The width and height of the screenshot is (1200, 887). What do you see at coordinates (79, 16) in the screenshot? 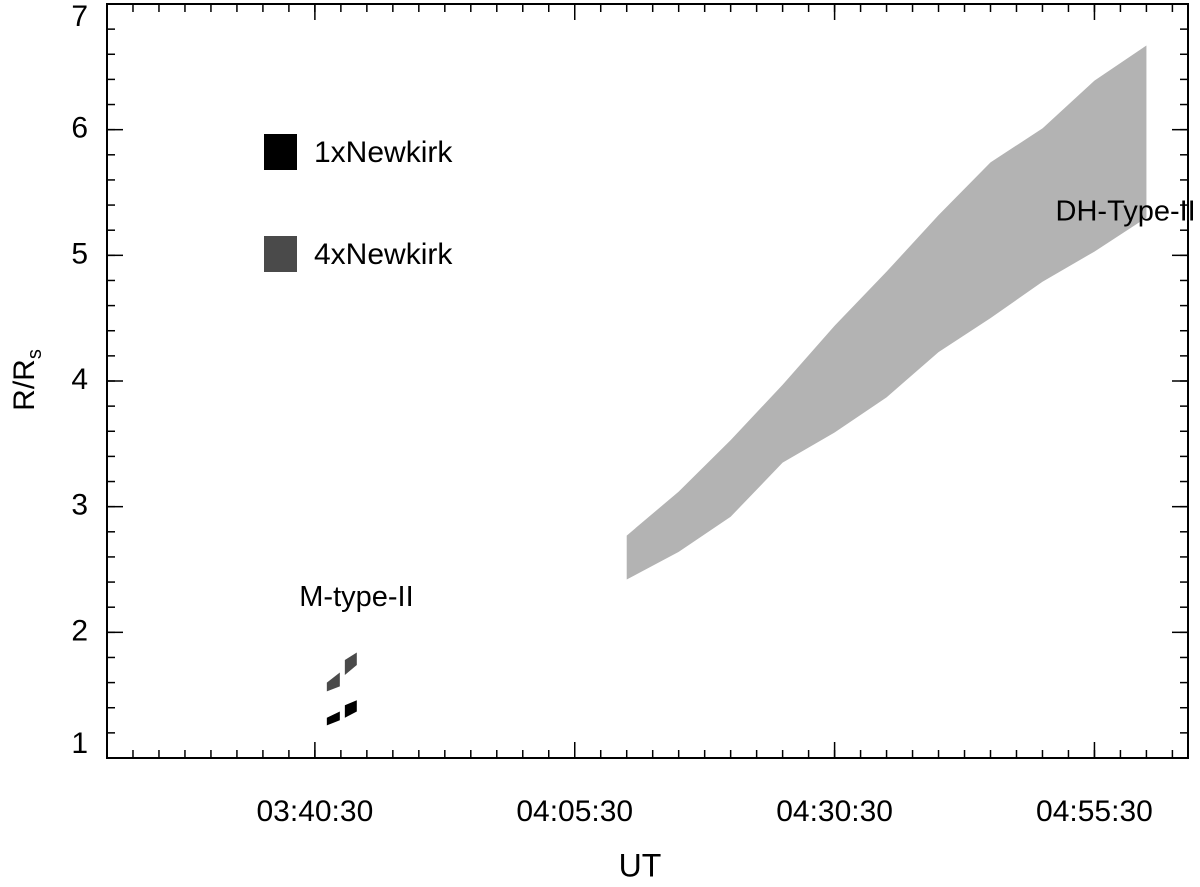
I see `y-tick-label: 7` at bounding box center [79, 16].